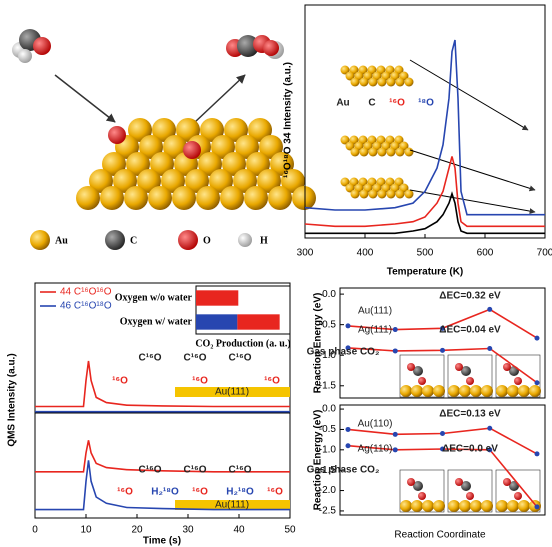 The height and width of the screenshot is (547, 552). What do you see at coordinates (258, 322) in the screenshot?
I see `bar-segment` at bounding box center [258, 322].